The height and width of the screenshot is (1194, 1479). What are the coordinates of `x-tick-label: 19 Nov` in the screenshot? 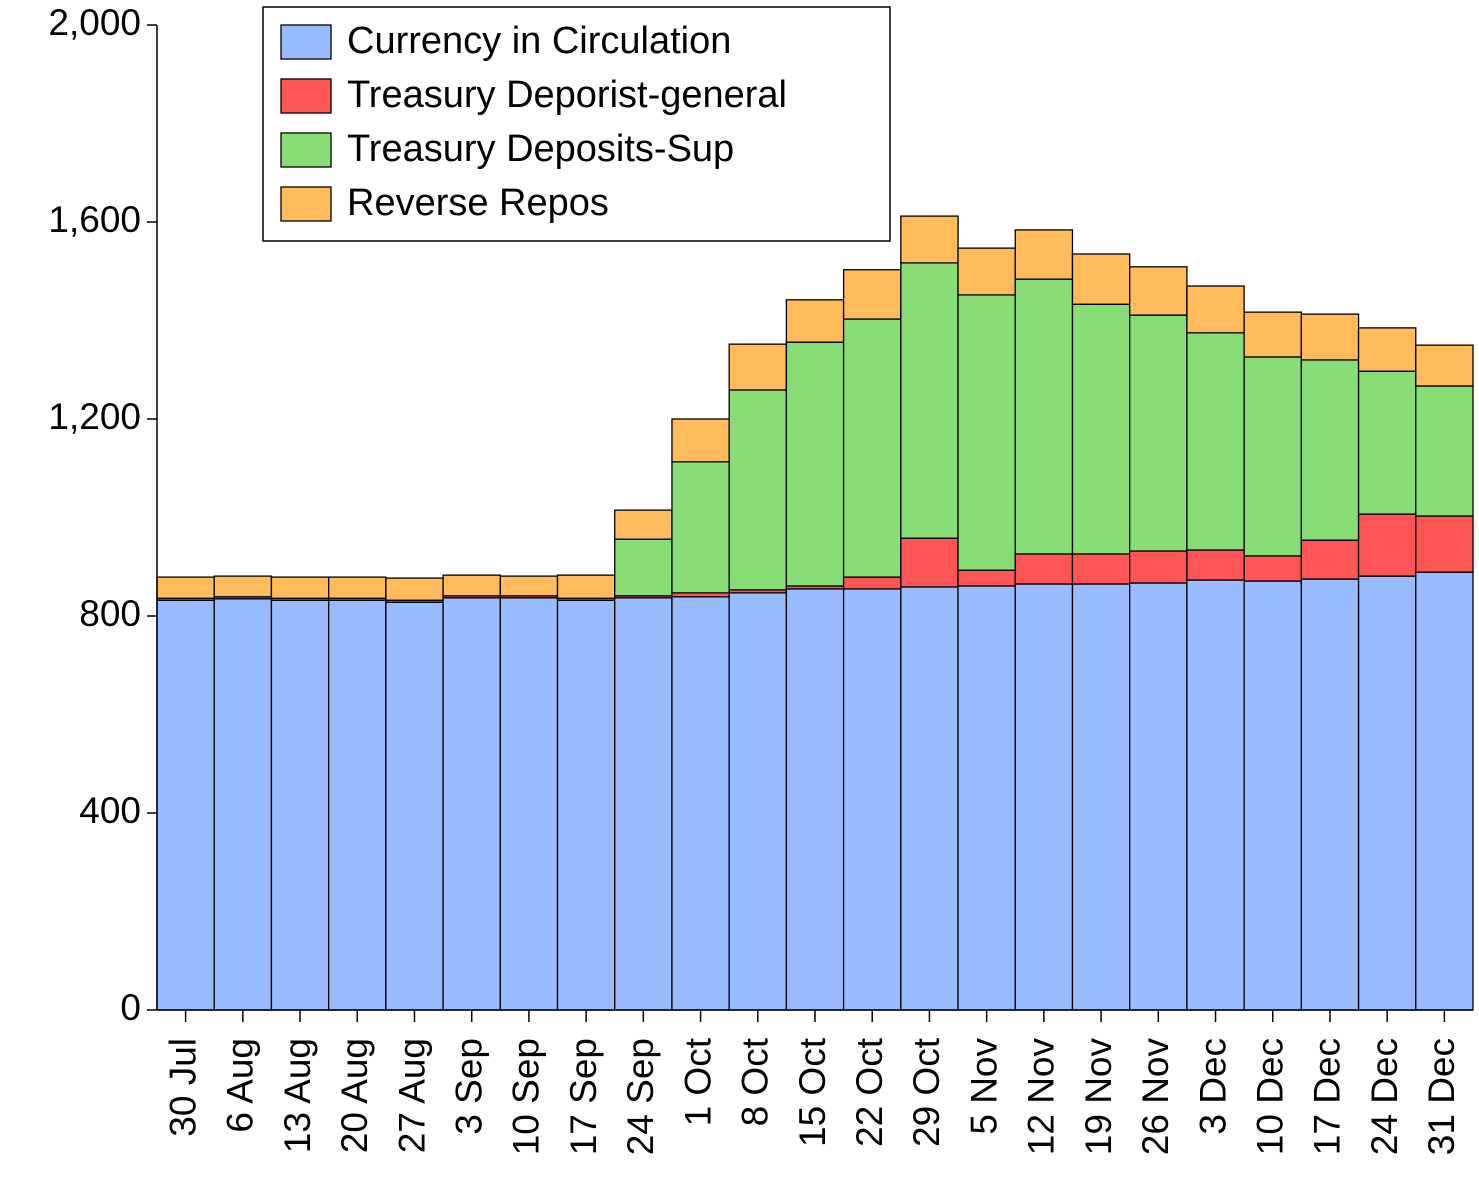 It's located at (1098, 1097).